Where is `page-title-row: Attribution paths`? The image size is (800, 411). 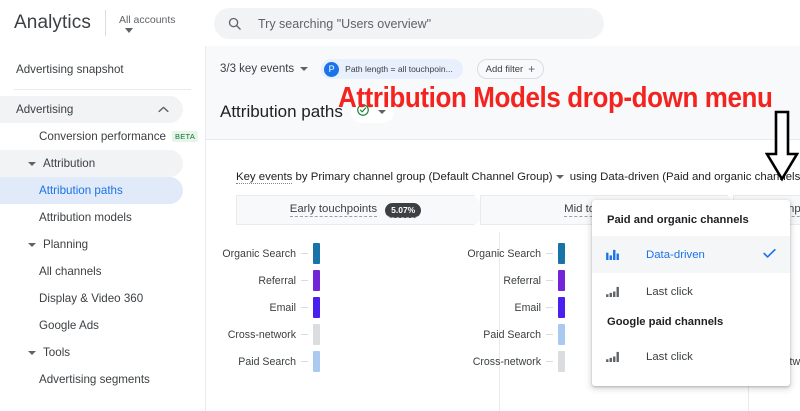 page-title-row: Attribution paths is located at coordinates (307, 112).